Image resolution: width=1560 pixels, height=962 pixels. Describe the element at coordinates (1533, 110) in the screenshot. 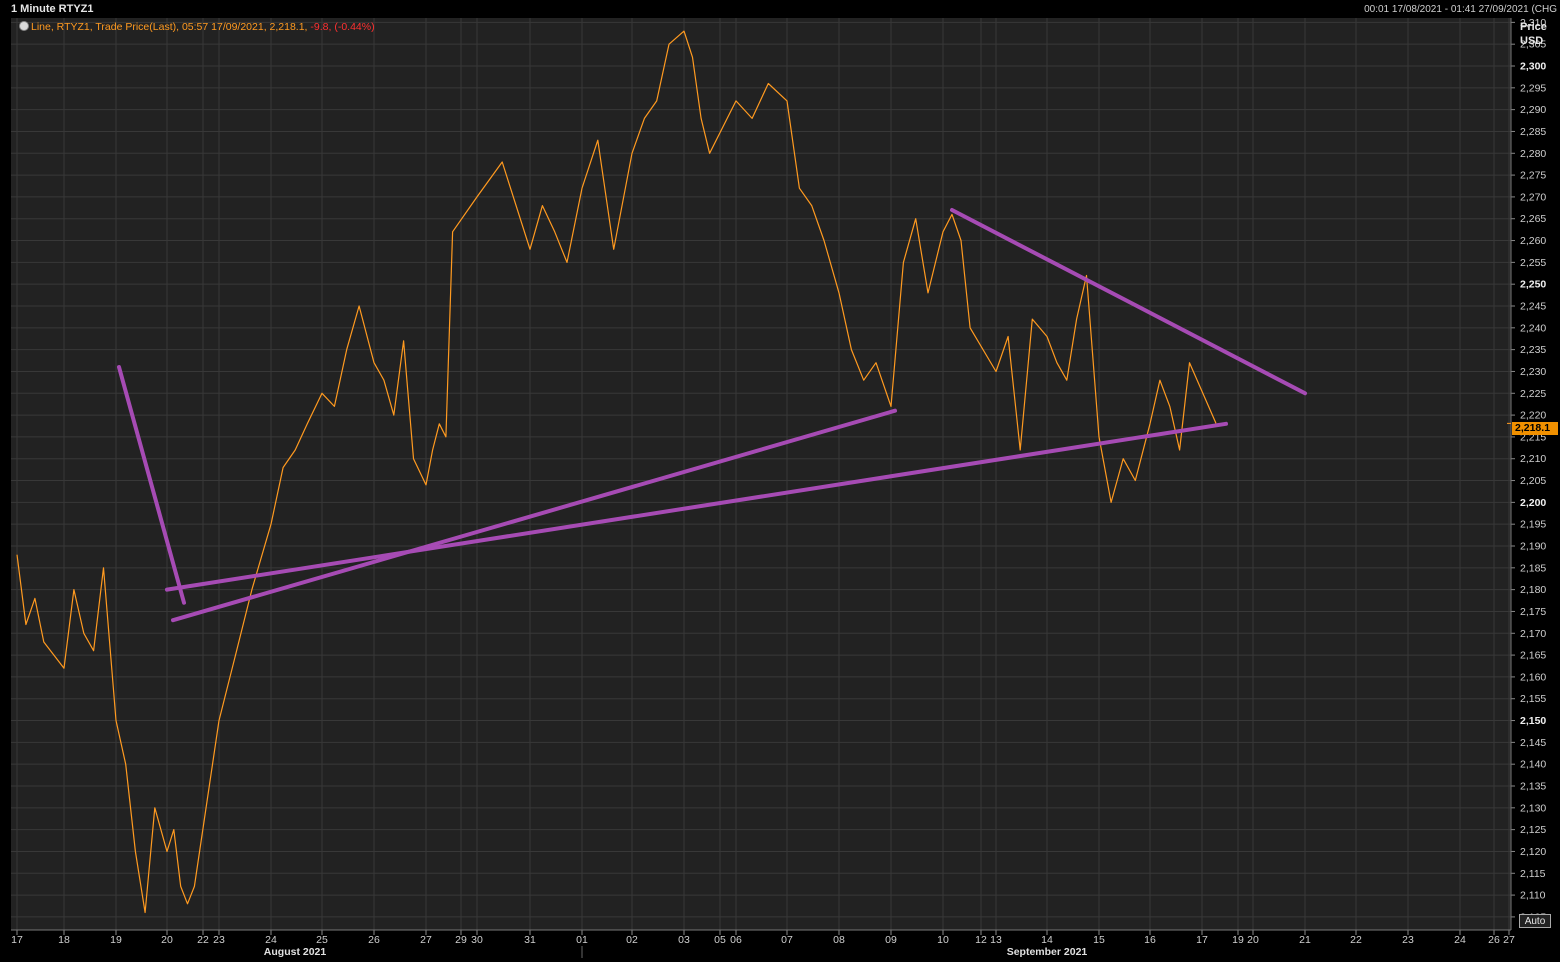

I see `y-tick-label: 2,290` at that location.